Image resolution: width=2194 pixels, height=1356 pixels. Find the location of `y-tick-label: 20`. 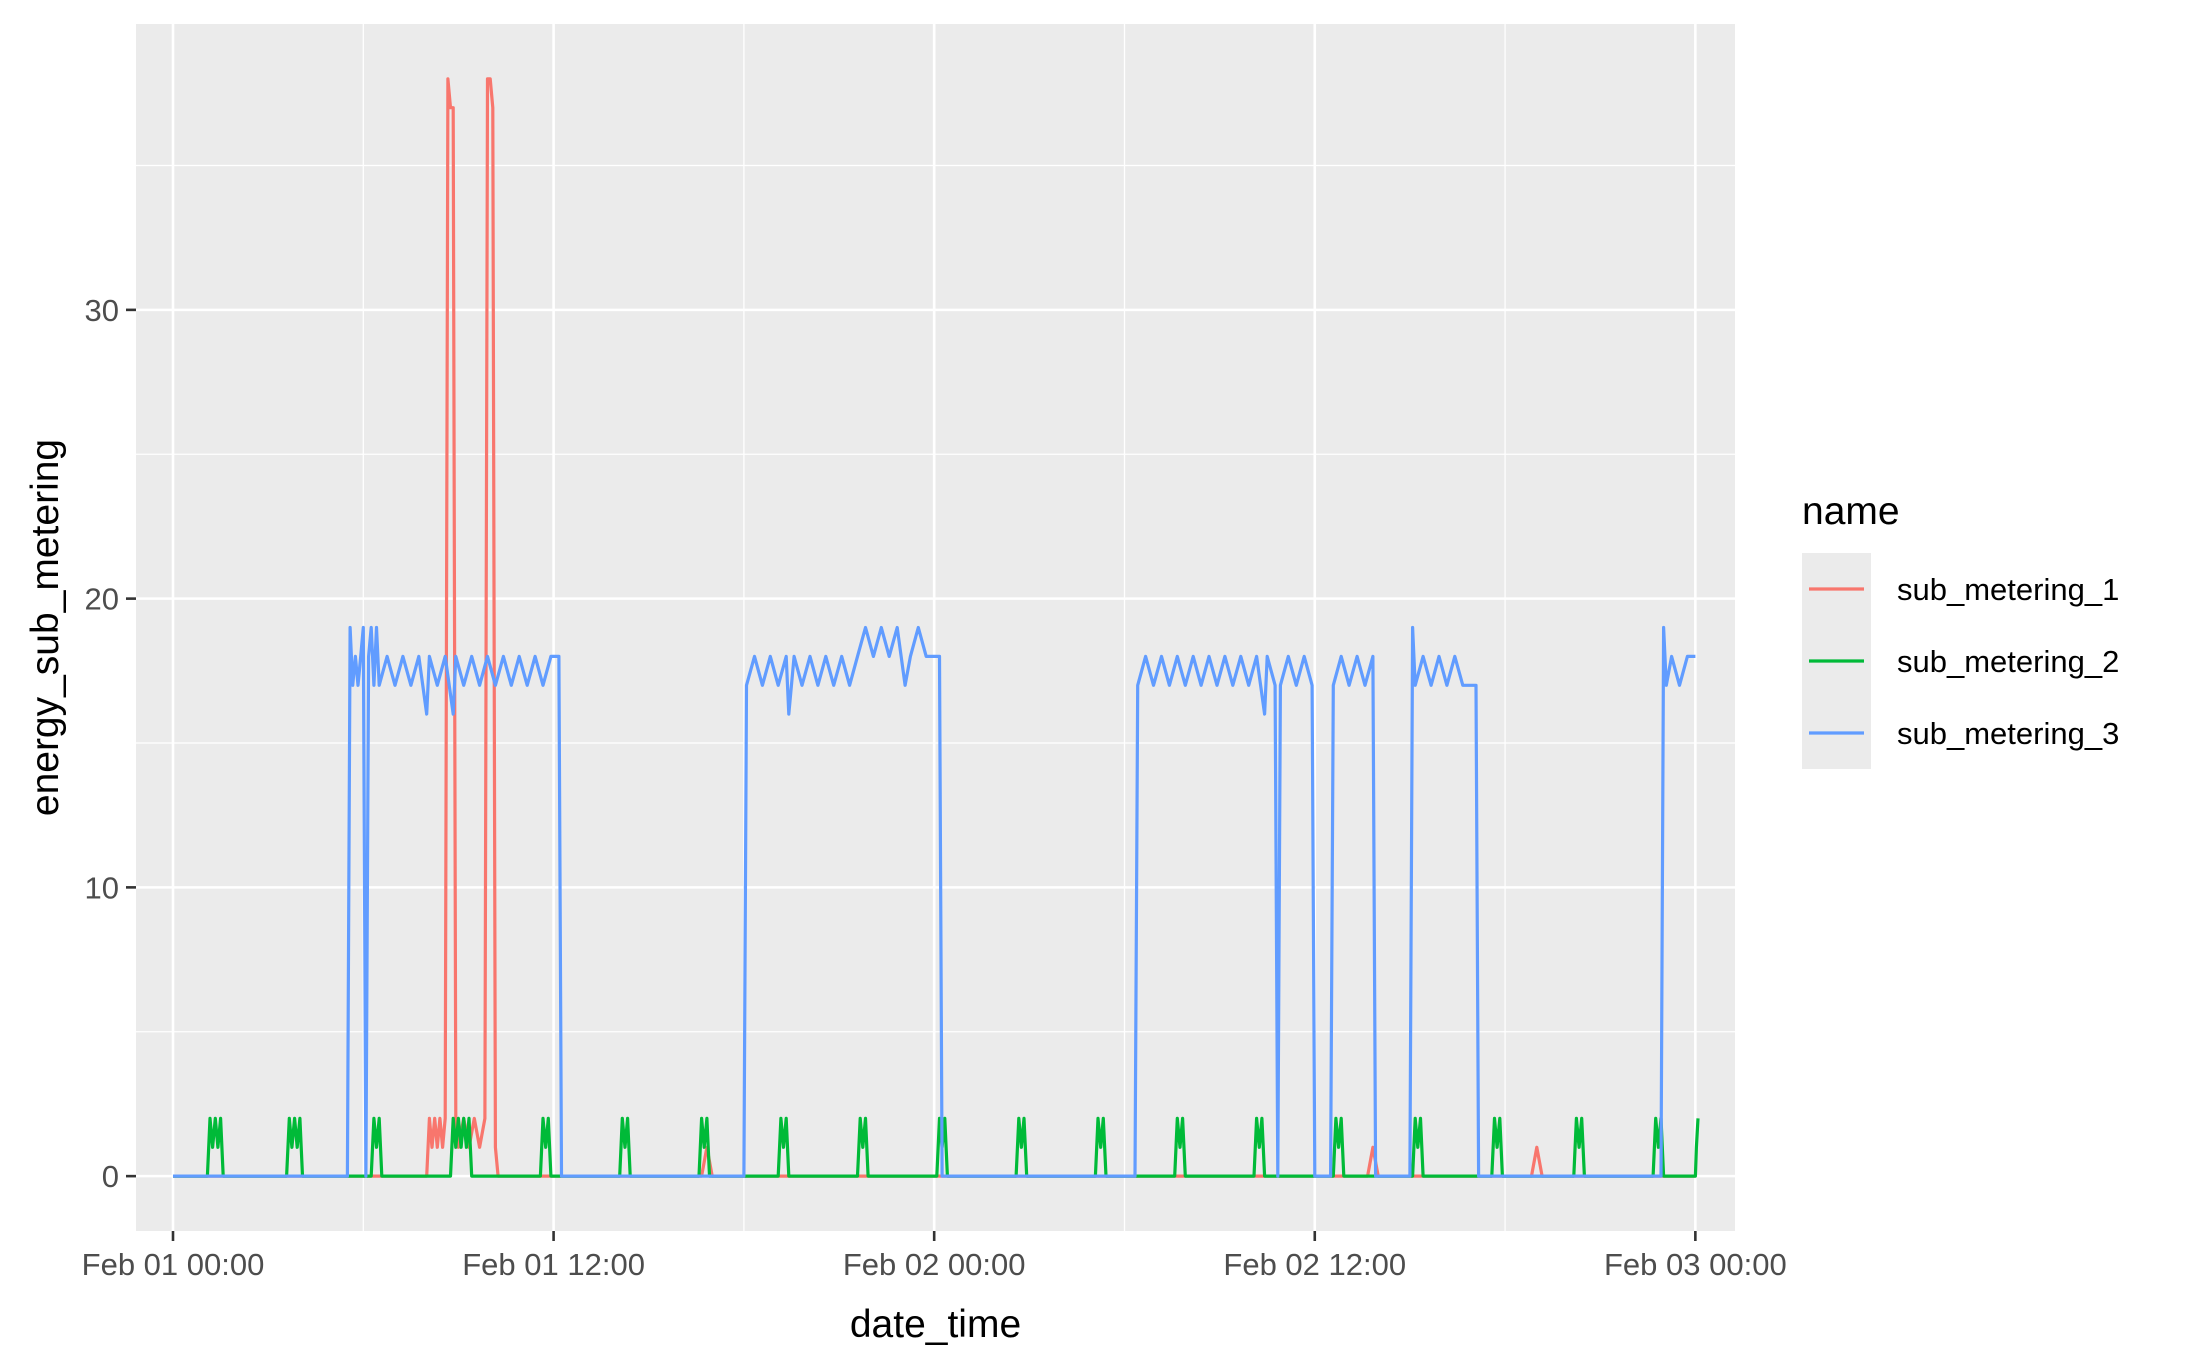

y-tick-label: 20 is located at coordinates (102, 599).